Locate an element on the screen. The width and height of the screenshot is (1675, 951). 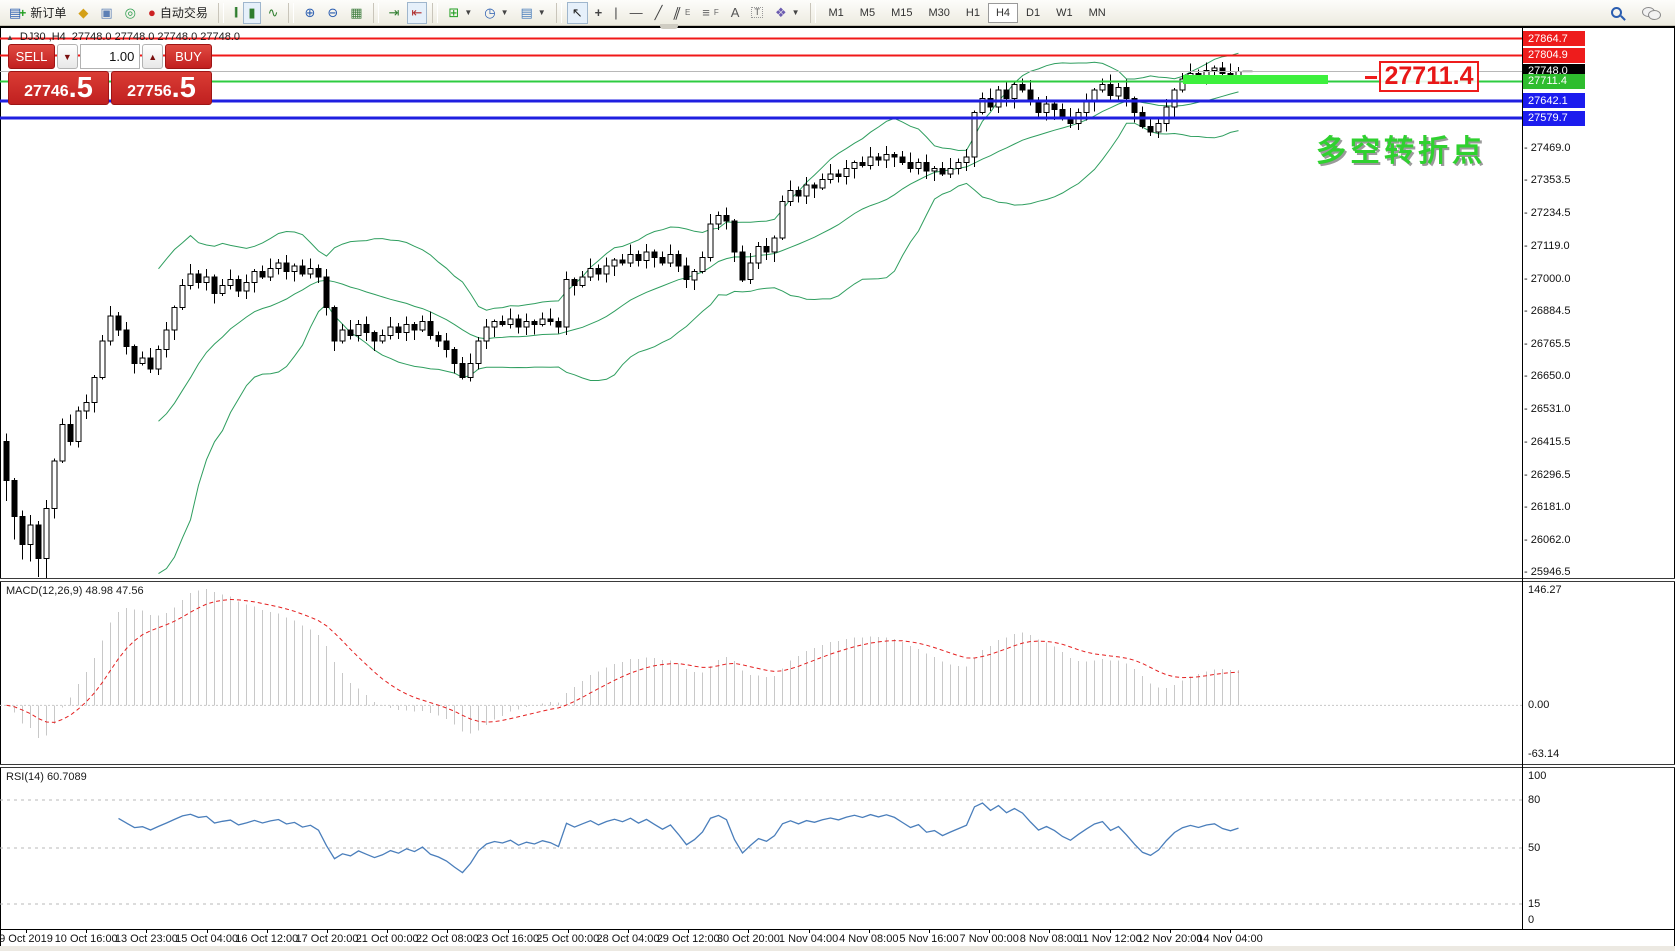
search-icon is located at coordinates (1616, 12).